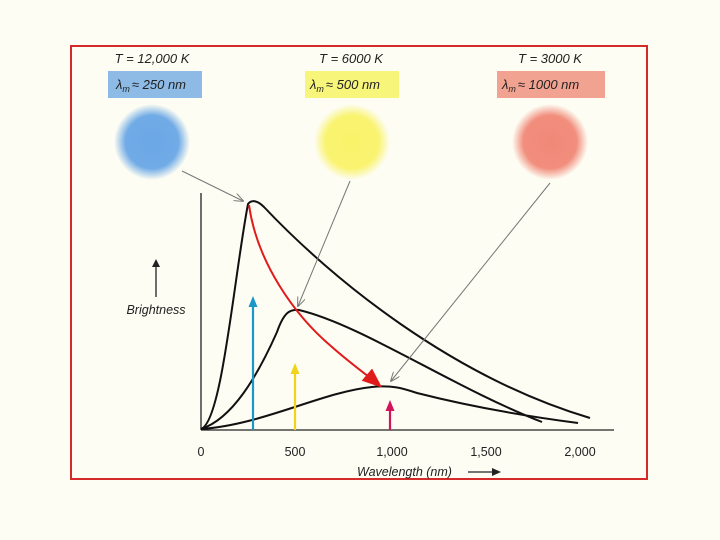 The width and height of the screenshot is (720, 540). What do you see at coordinates (579, 452) in the screenshot?
I see `x-tick-2000: 2,000` at bounding box center [579, 452].